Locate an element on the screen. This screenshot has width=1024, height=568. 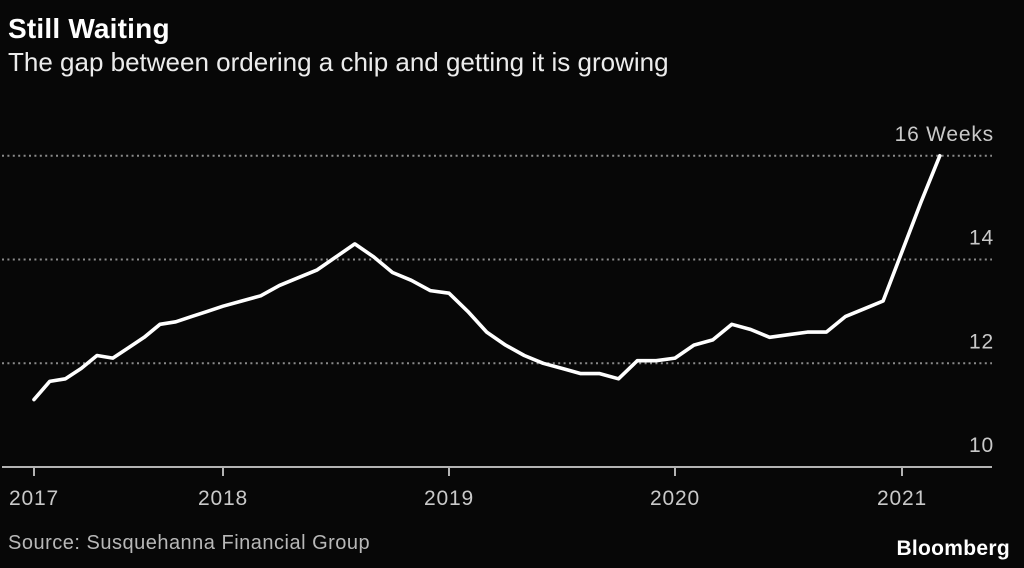
bloomberg-logo: Bloomberg is located at coordinates (953, 548).